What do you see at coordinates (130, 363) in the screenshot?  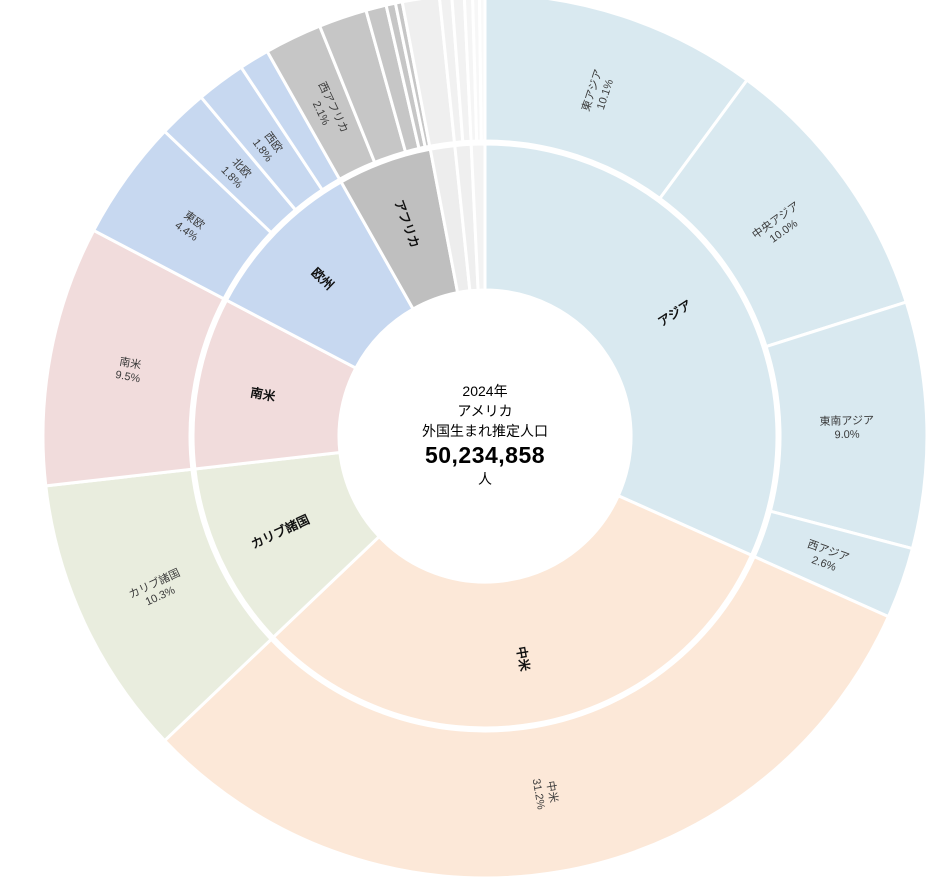 I see `outer-label-南米-text: 南米` at bounding box center [130, 363].